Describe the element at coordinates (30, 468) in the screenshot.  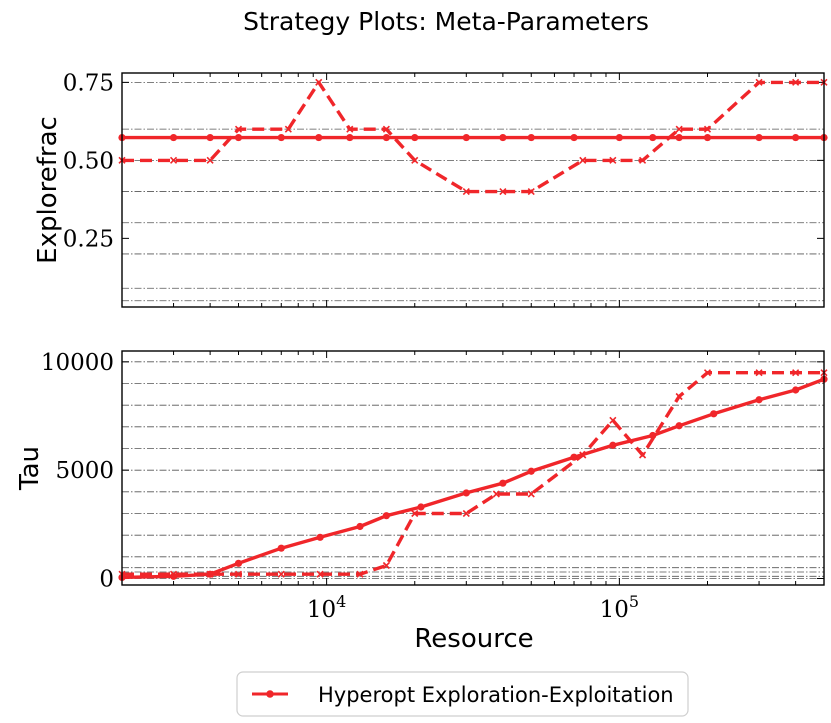
I see `y-axis-label: Tau` at that location.